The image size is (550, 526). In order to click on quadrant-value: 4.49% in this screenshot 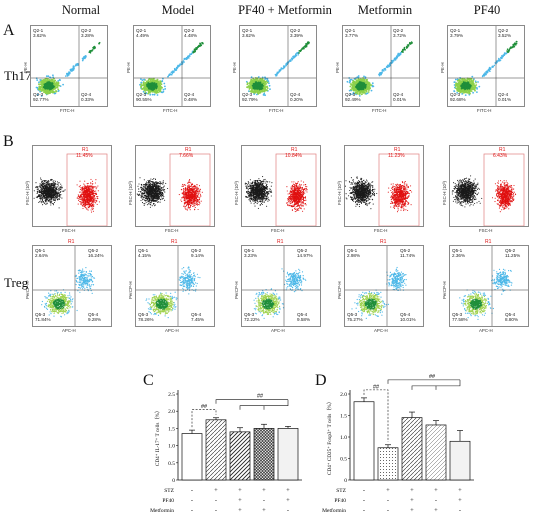, I will do `click(143, 35)`.